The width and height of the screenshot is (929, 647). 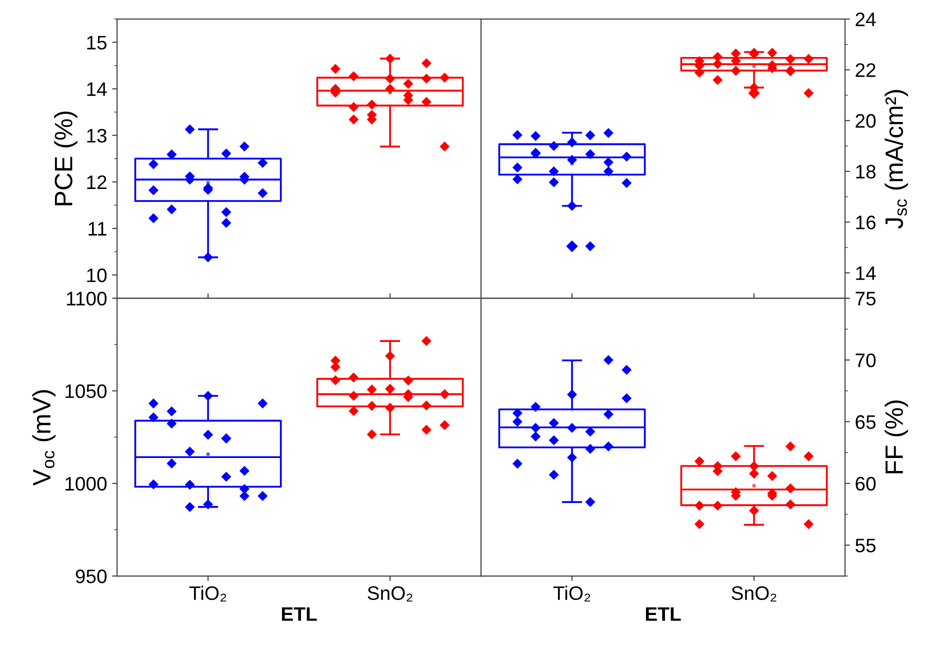 What do you see at coordinates (86, 299) in the screenshot?
I see `y-tick-label: 1100` at bounding box center [86, 299].